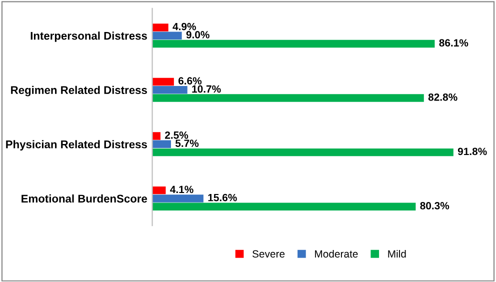  Describe the element at coordinates (206, 89) in the screenshot. I see `data-label: 10.7%` at that location.